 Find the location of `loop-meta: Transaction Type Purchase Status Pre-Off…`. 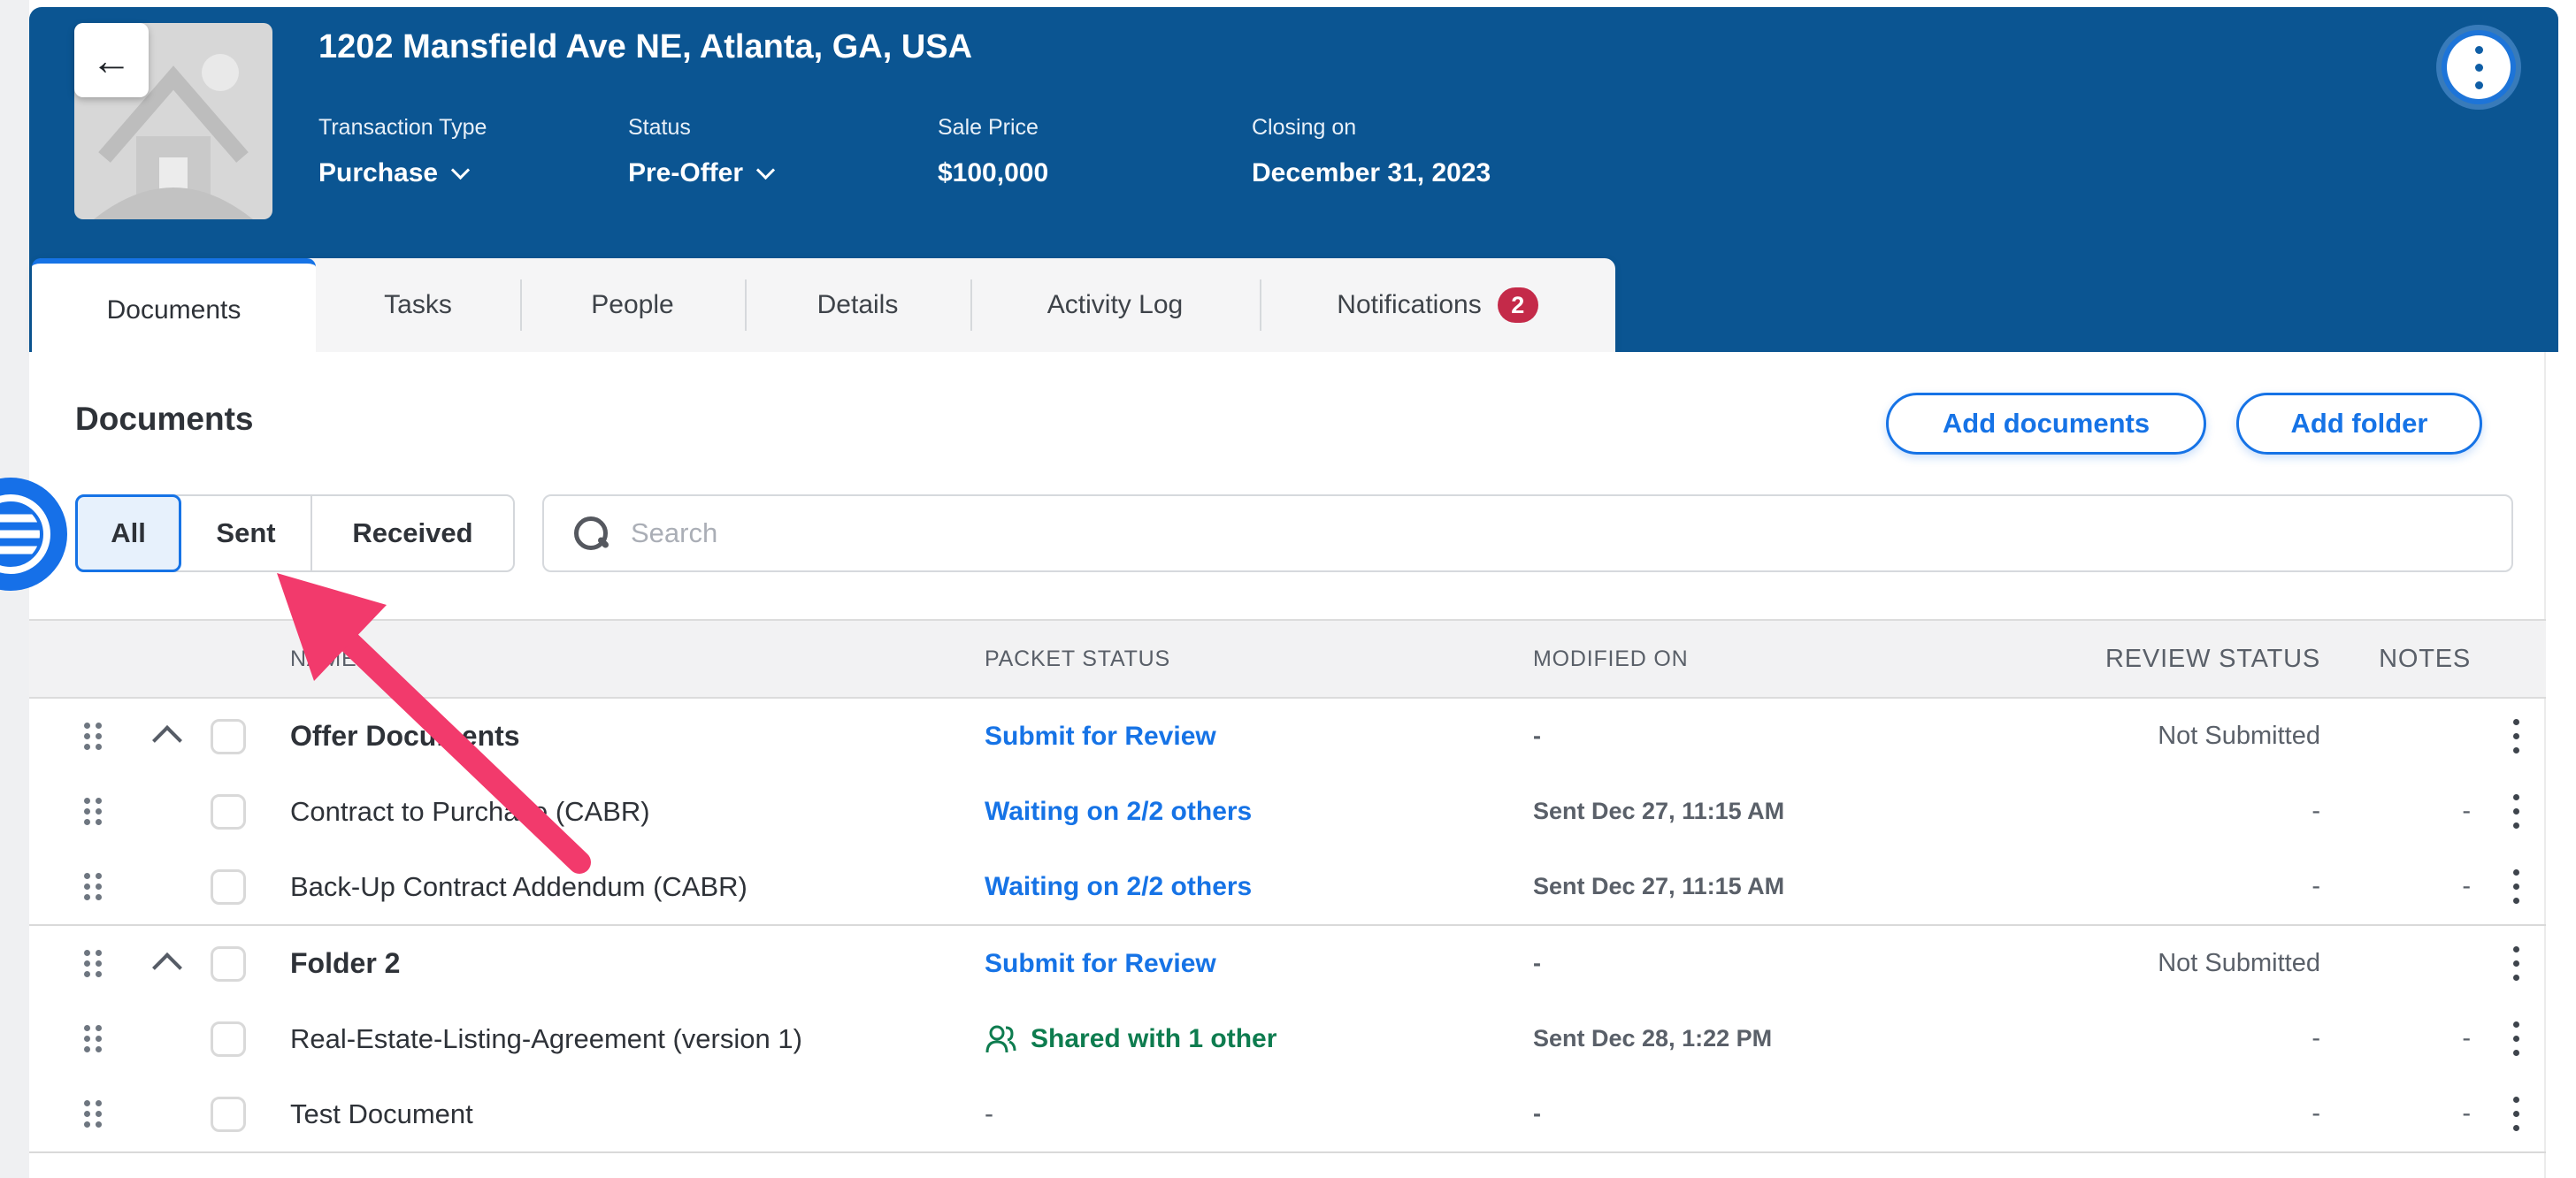

loop-meta: Transaction Type Purchase Status Pre-Off… is located at coordinates (939, 151).